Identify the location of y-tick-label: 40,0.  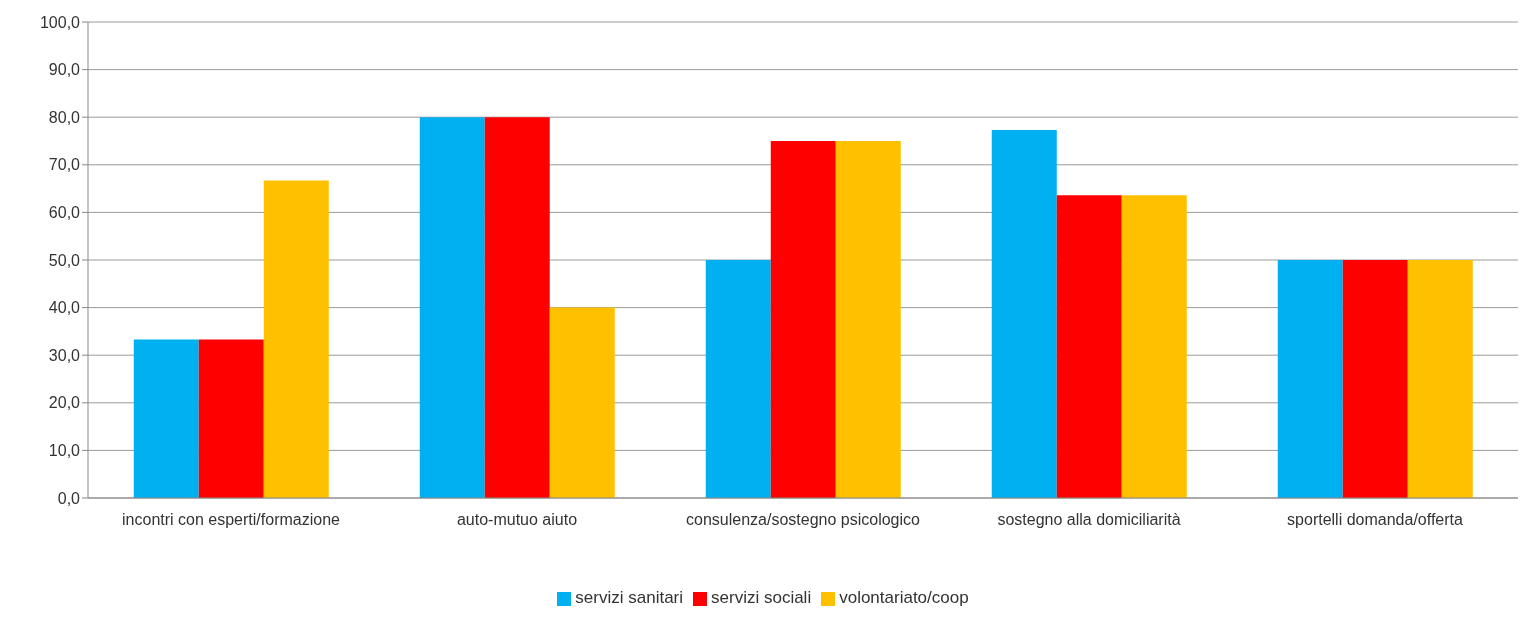
(64, 308).